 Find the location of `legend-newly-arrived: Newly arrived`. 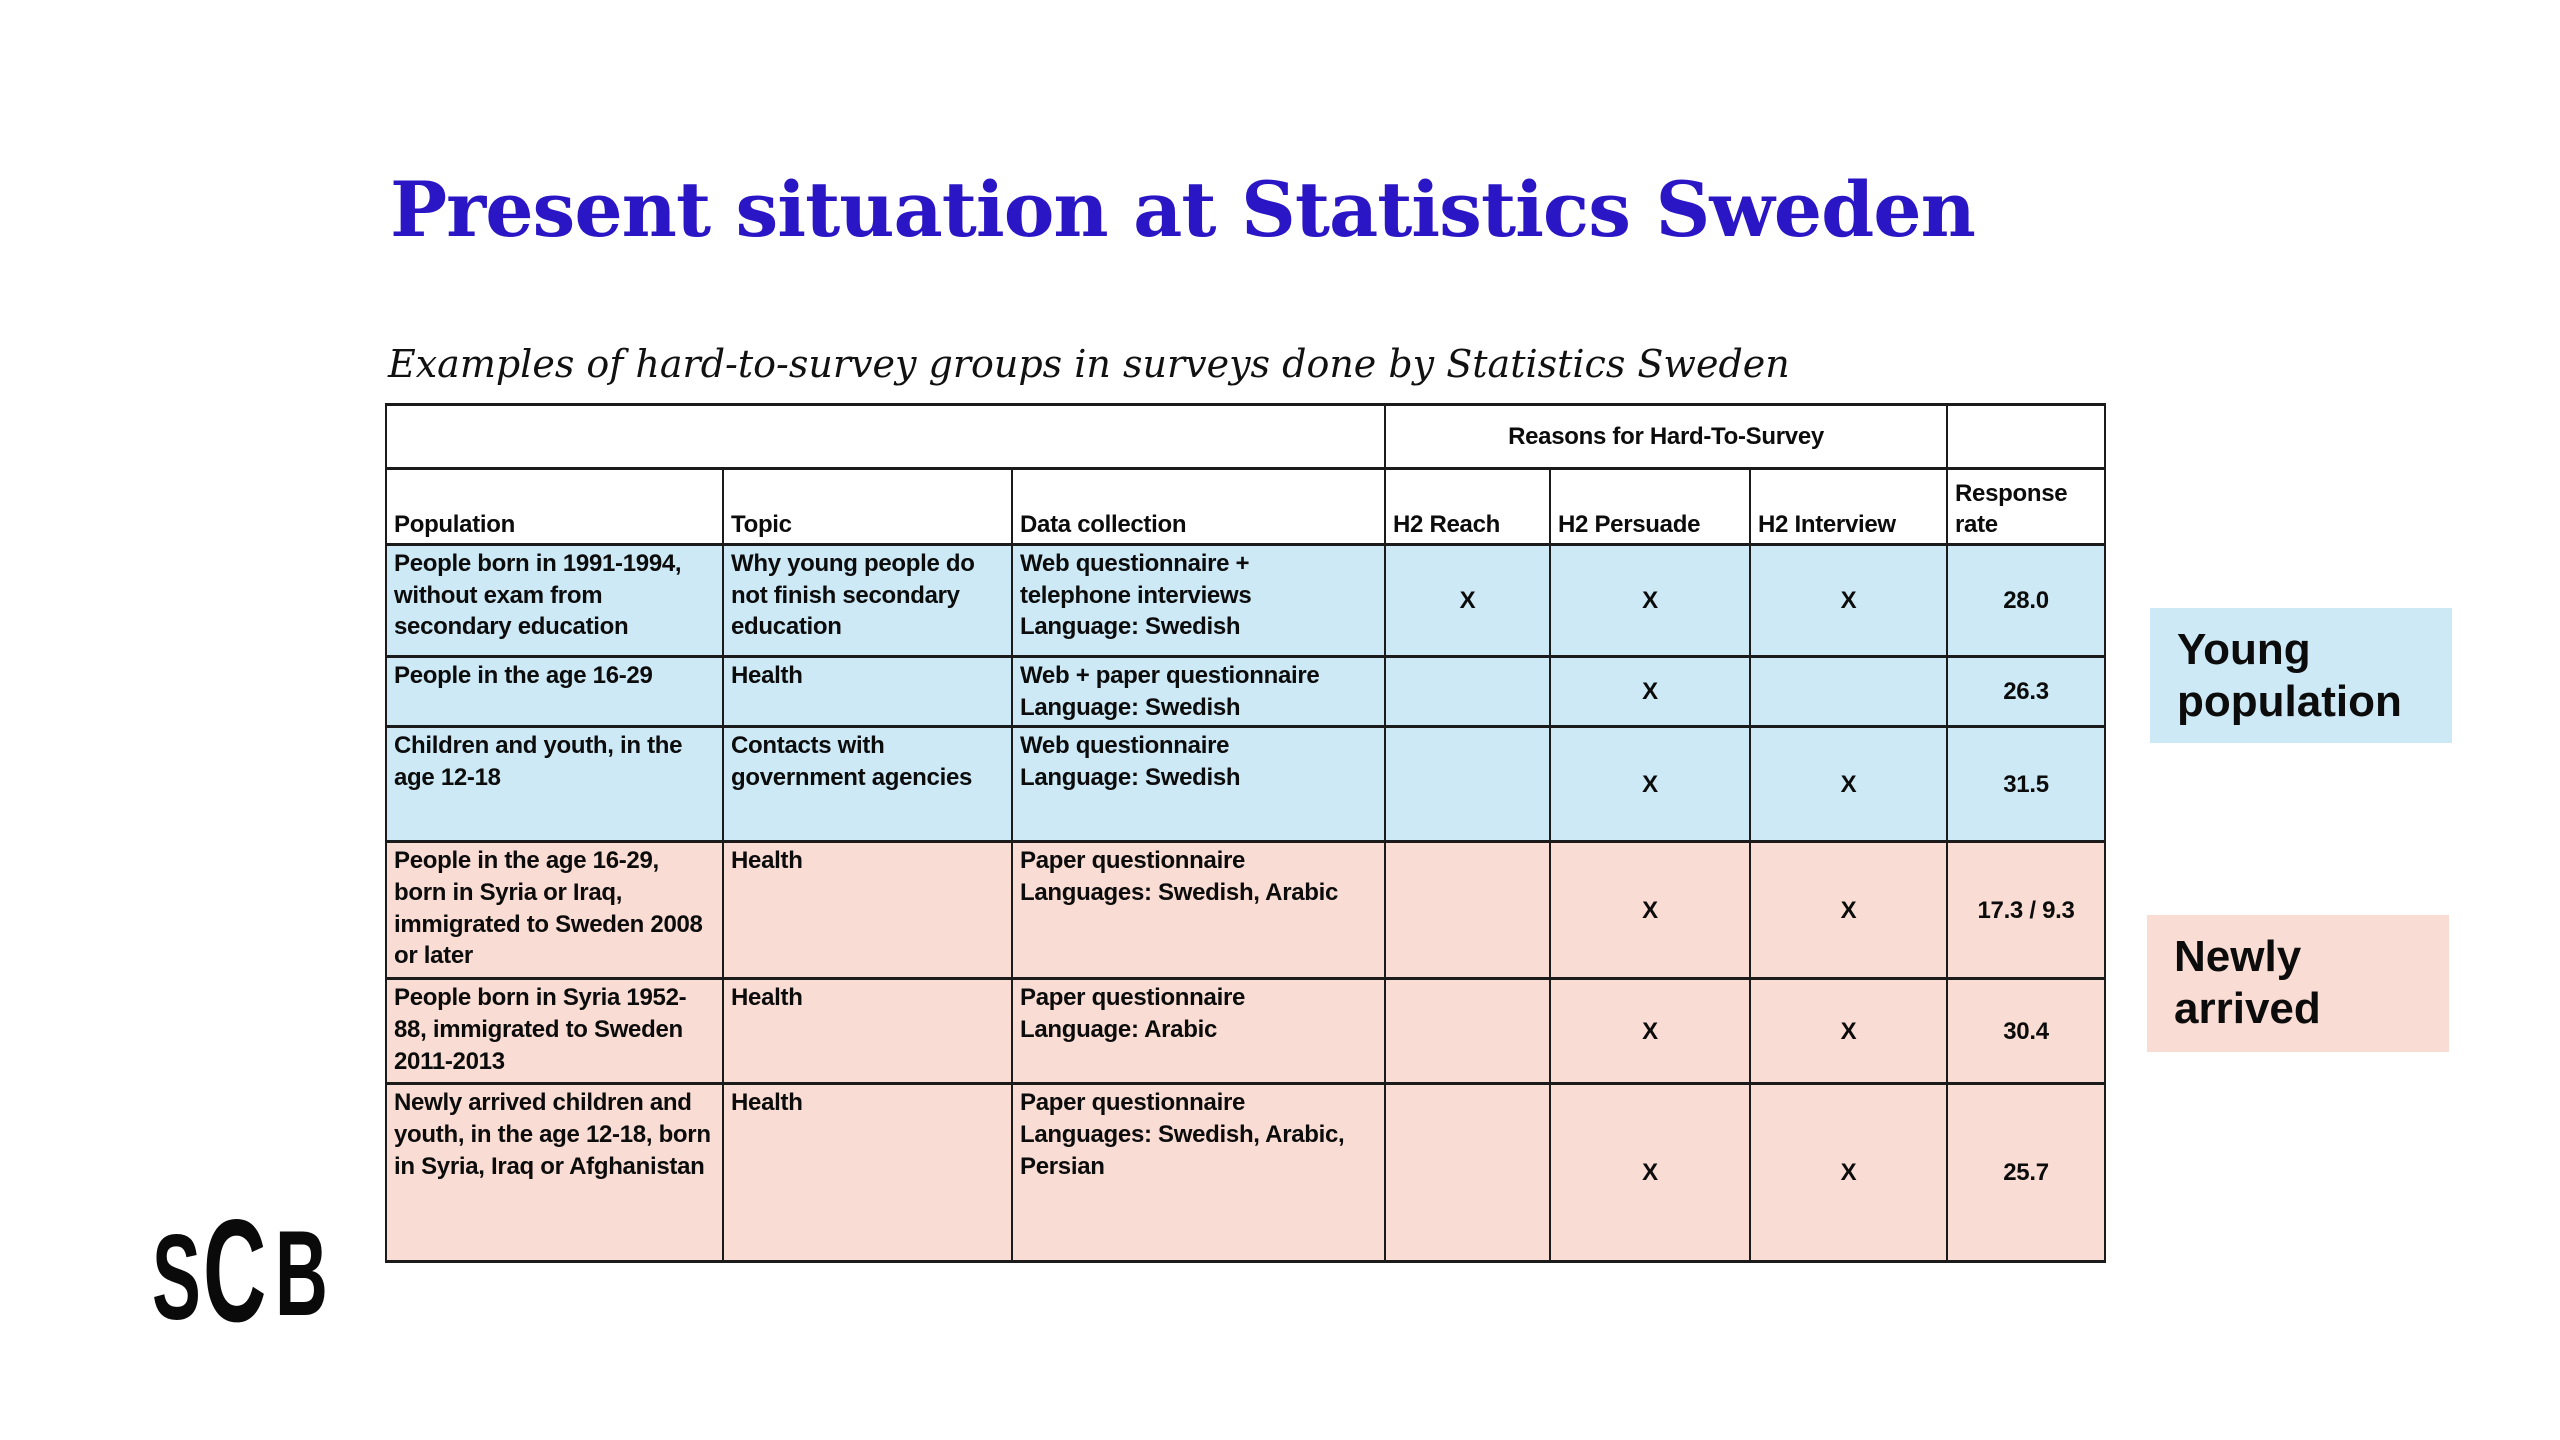

legend-newly-arrived: Newly arrived is located at coordinates (2298, 983).